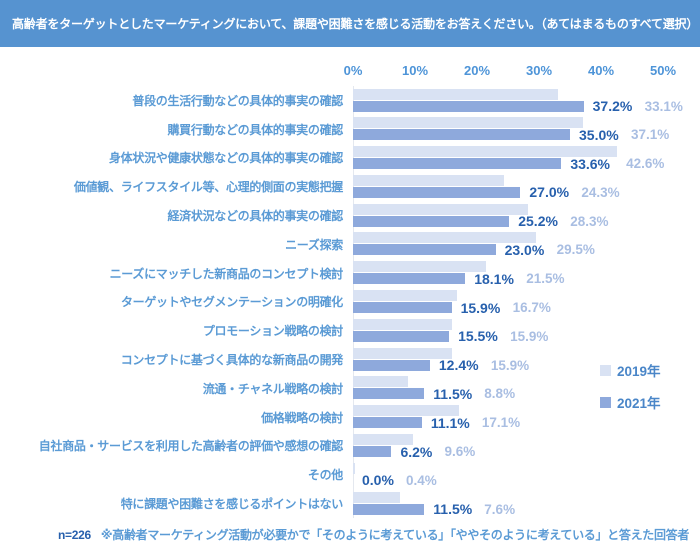 The height and width of the screenshot is (550, 700). I want to click on bar-group: 11.1% 17.1%, so click(526, 417).